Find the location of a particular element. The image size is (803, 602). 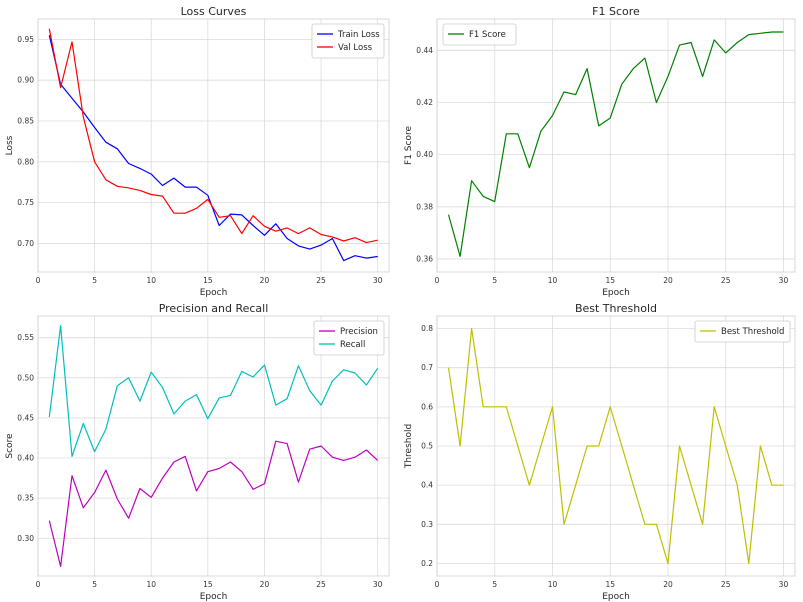

legend-label: Train Loss is located at coordinates (358, 35).